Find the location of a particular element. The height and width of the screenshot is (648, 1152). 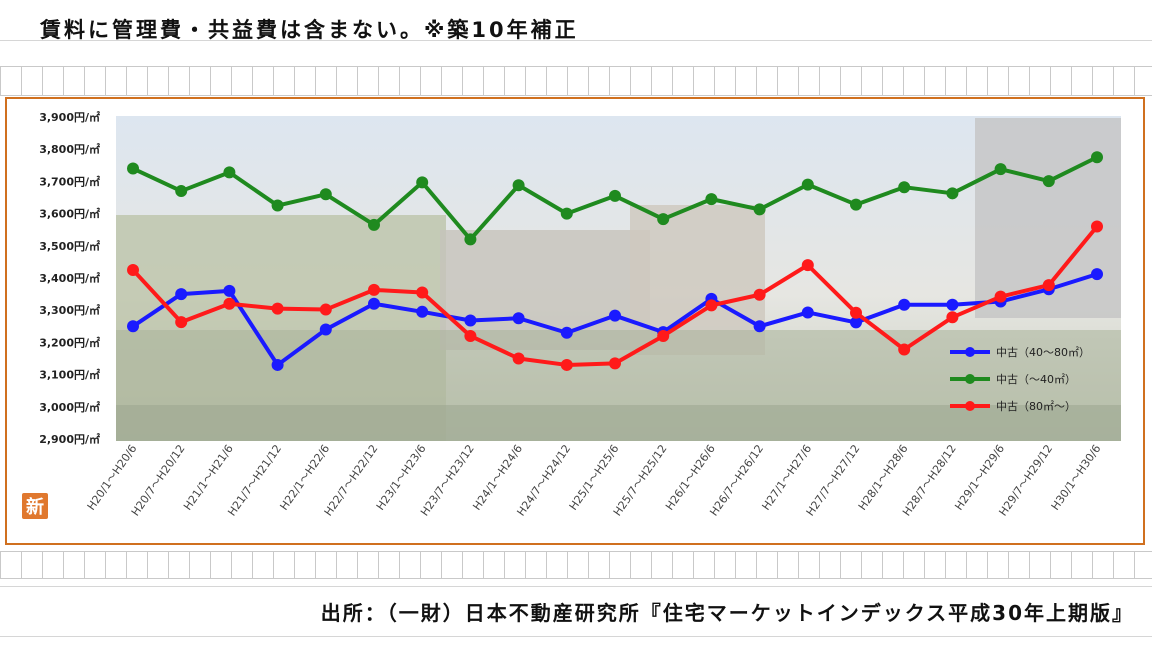

x-tick-label: H27/1～H27/6 is located at coordinates (786, 477).